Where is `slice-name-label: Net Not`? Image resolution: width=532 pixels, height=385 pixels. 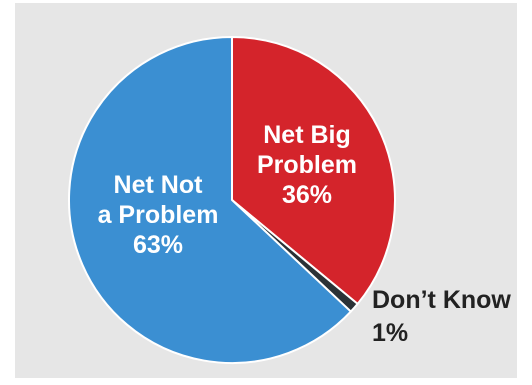
slice-name-label: Net Not is located at coordinates (159, 185).